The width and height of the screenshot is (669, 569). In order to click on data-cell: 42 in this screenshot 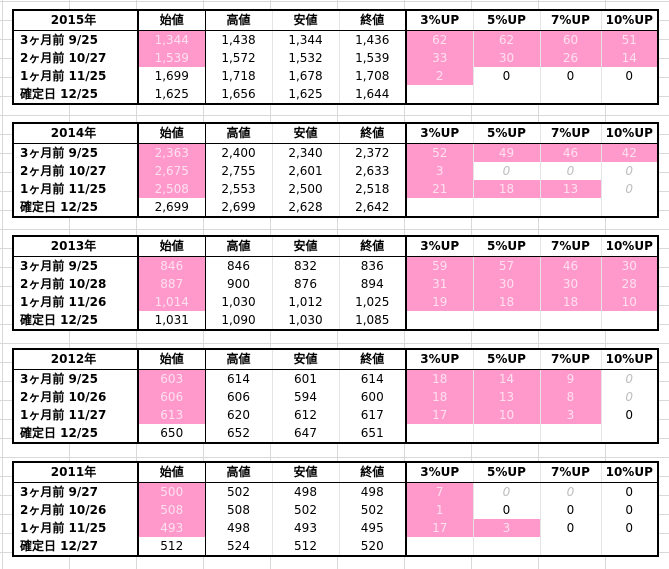, I will do `click(629, 152)`.